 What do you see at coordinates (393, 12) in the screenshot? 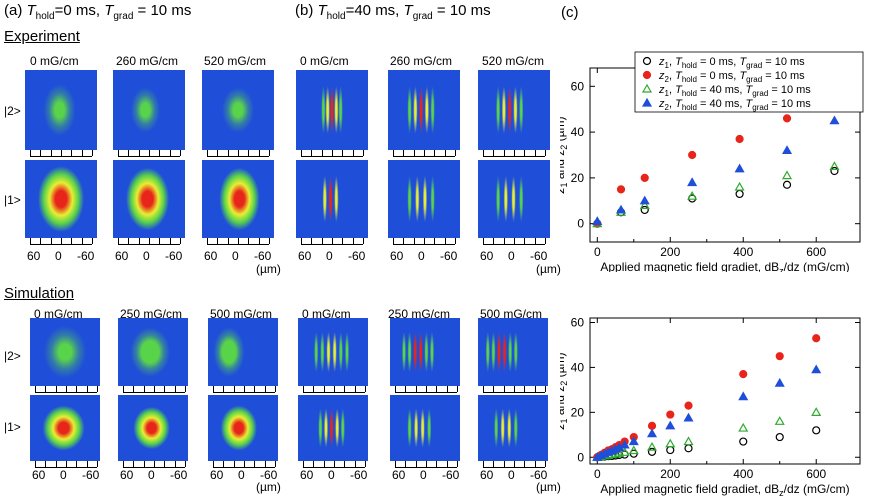
I see `panel-b-header: (b) Thold=40 ms, Tgrad = 10 ms` at bounding box center [393, 12].